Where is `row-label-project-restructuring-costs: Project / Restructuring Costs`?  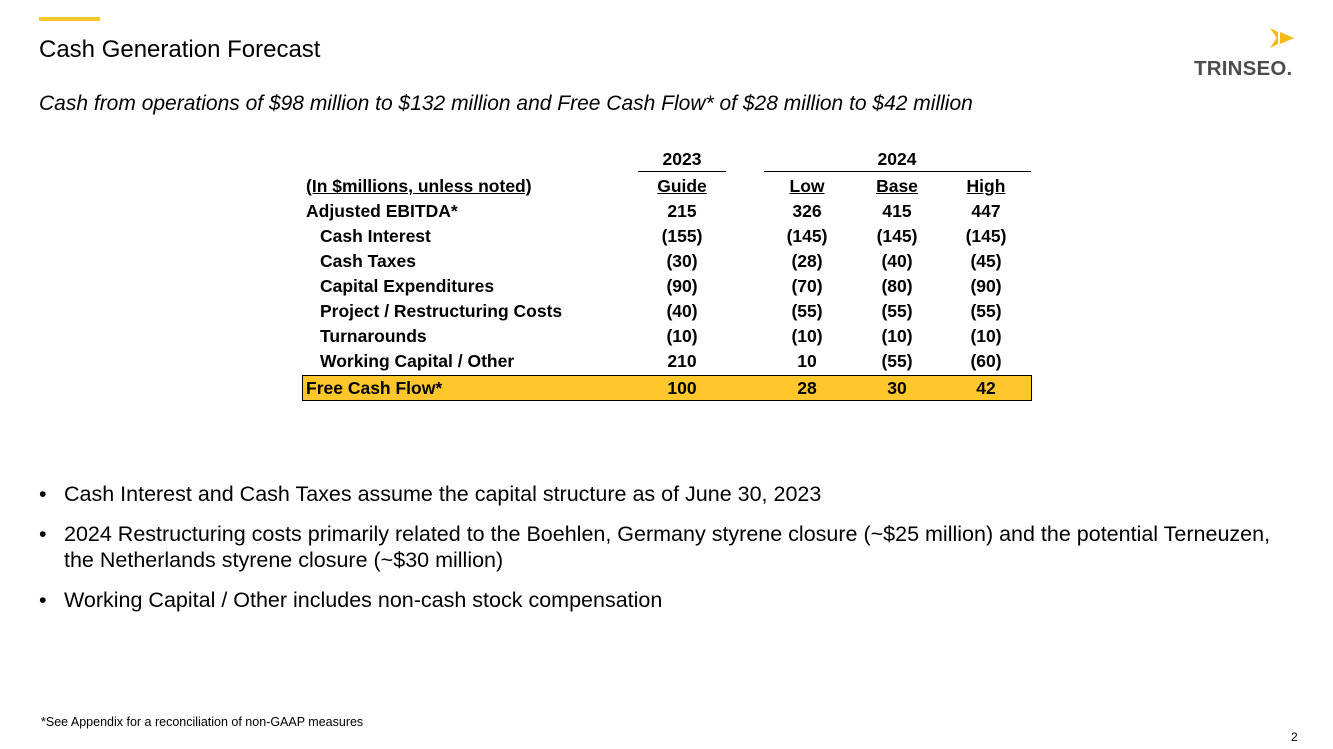 row-label-project-restructuring-costs: Project / Restructuring Costs is located at coordinates (441, 311).